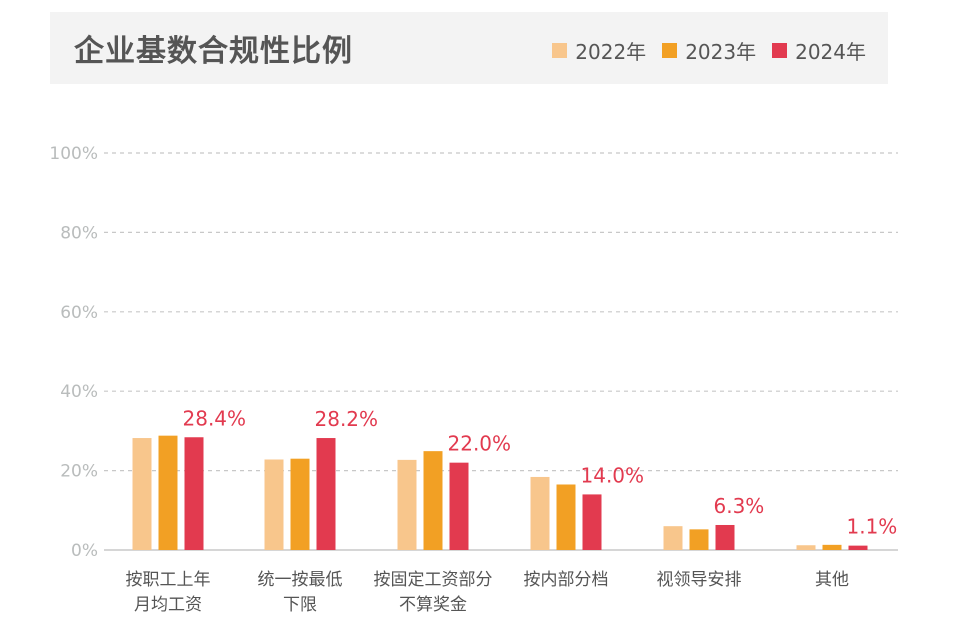  Describe the element at coordinates (480, 444) in the screenshot. I see `data-label: 22.0%` at that location.